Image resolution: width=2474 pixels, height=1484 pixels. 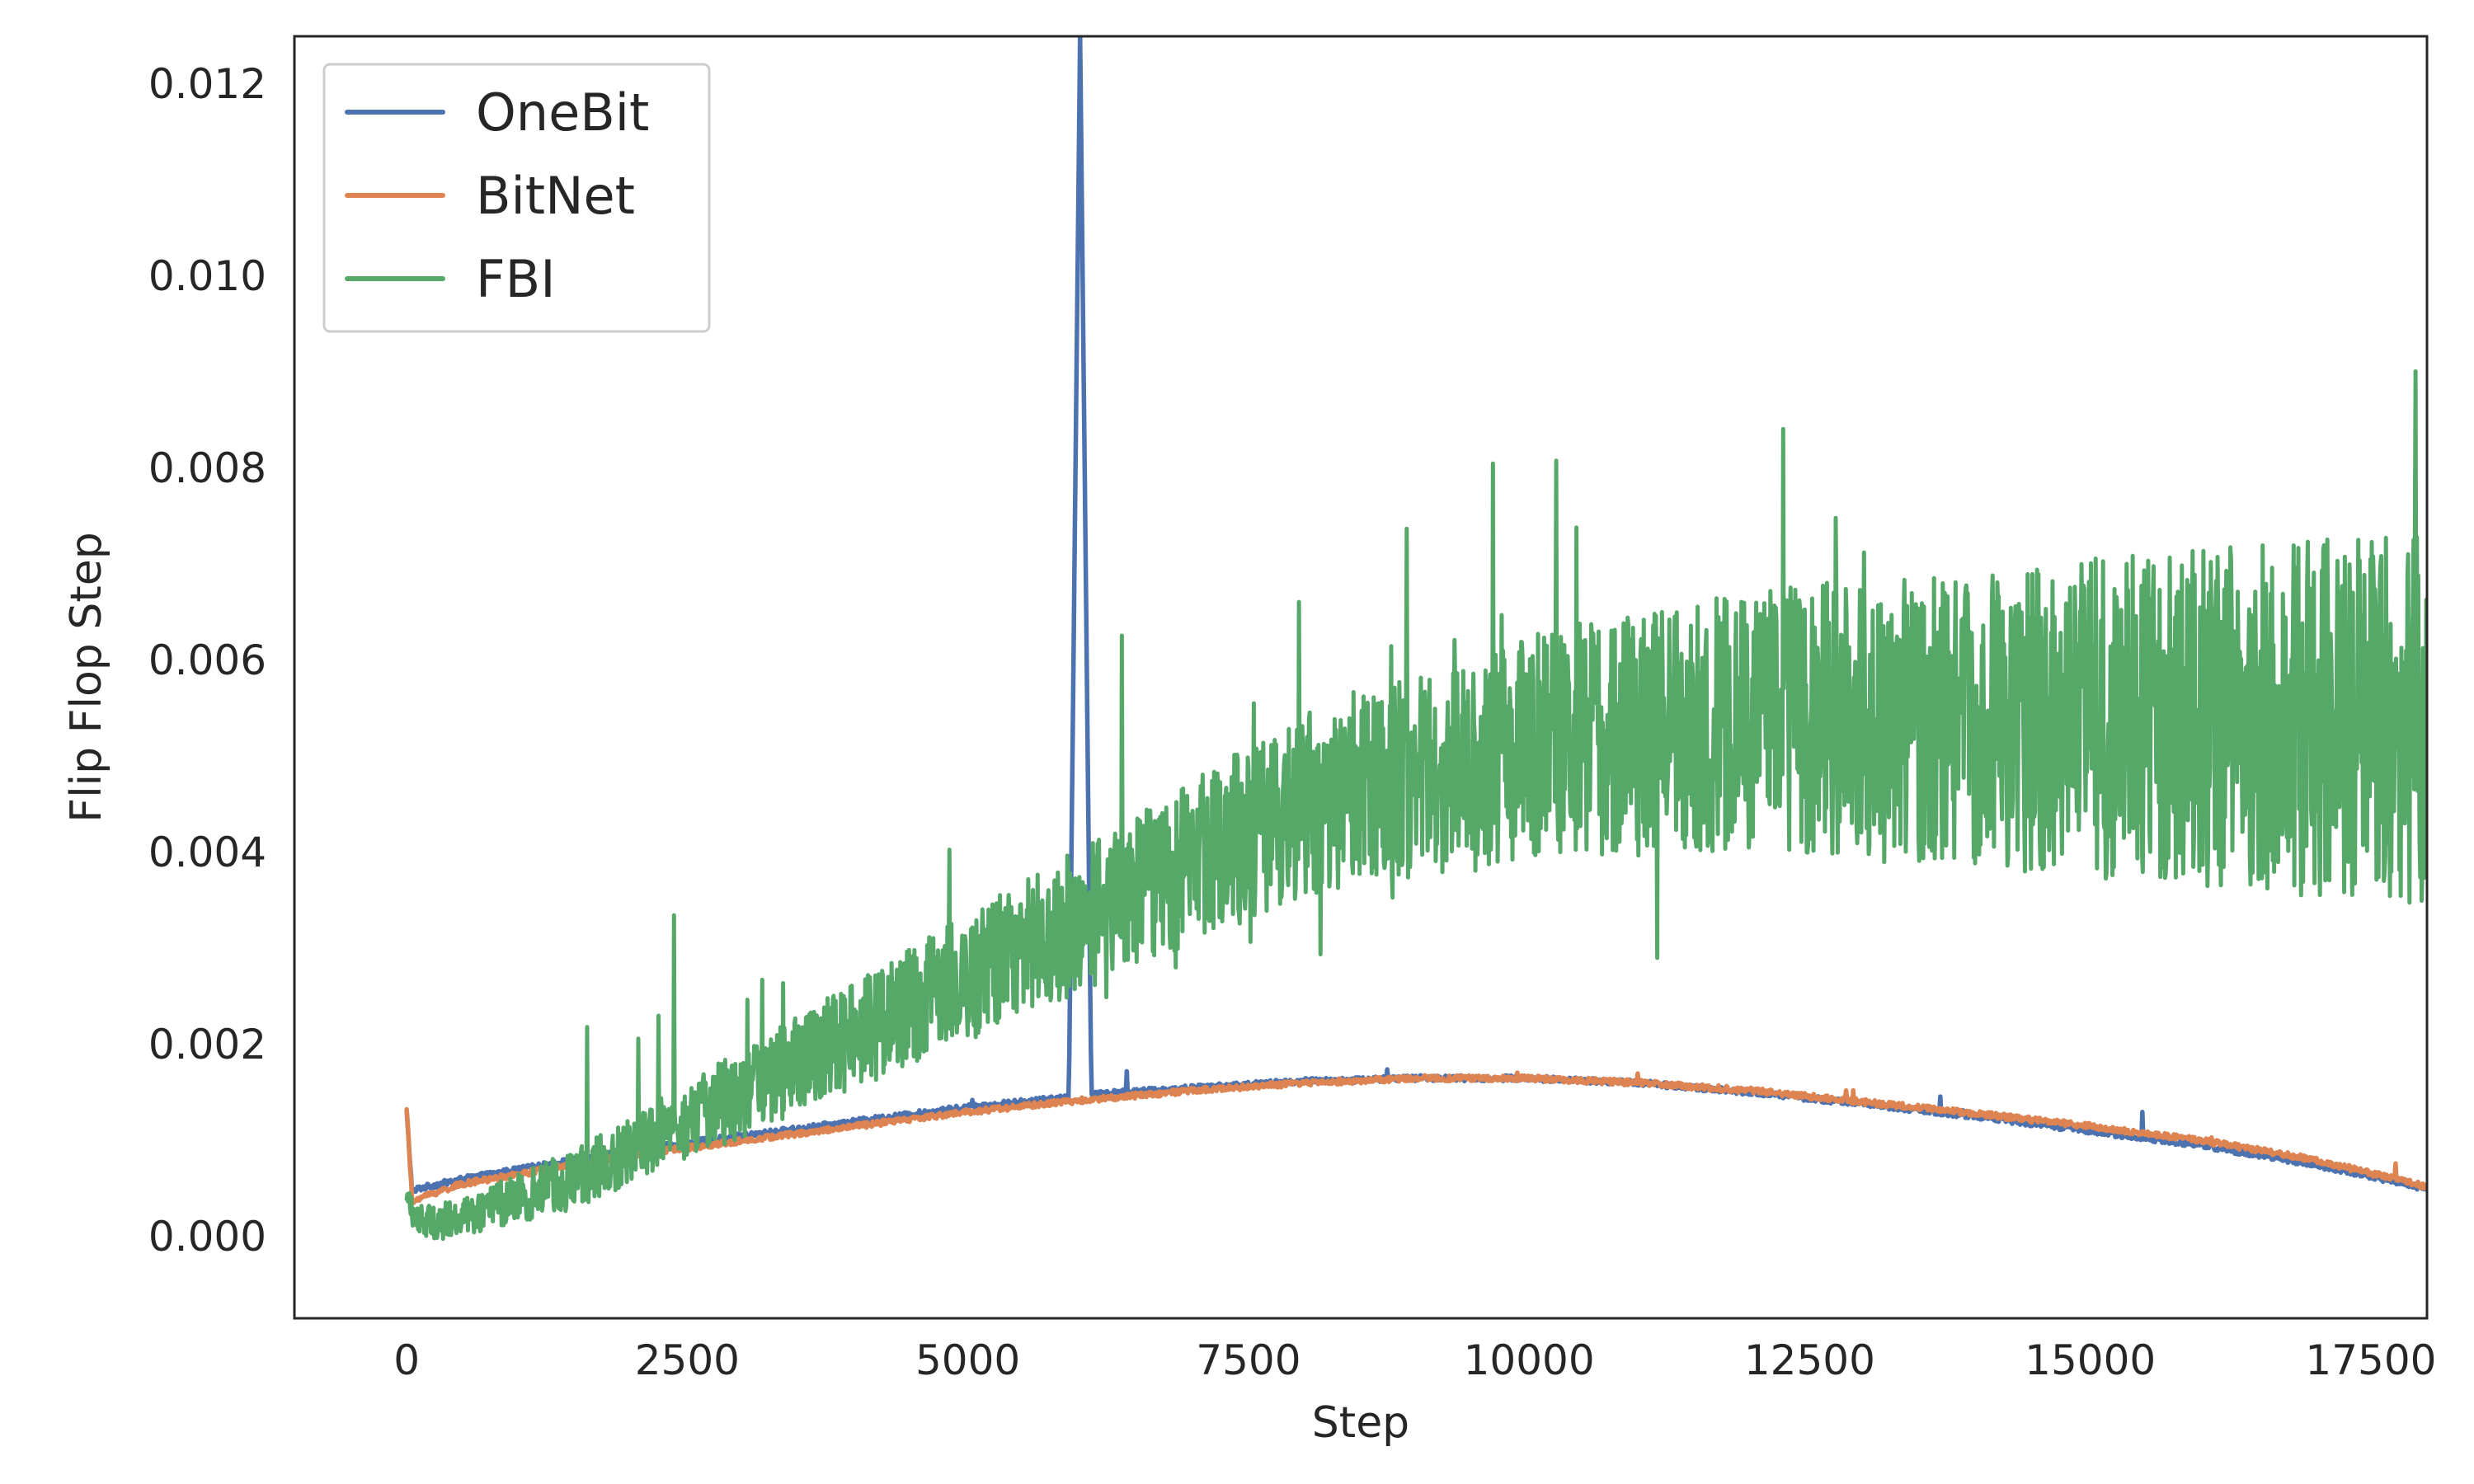 I want to click on x-tick-label: 12500, so click(x=1809, y=1360).